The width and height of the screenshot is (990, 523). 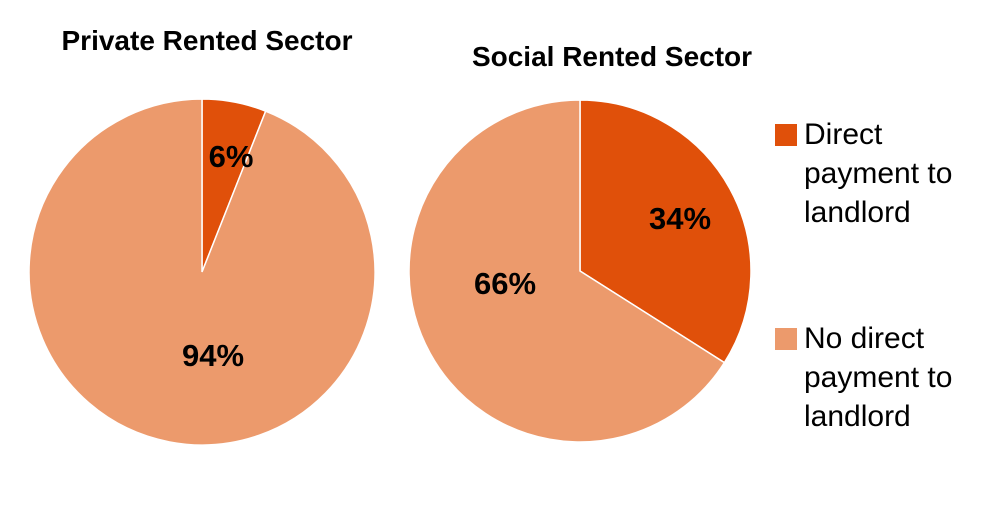 I want to click on legend-item-direct: Direct payment to landlord, so click(x=863, y=173).